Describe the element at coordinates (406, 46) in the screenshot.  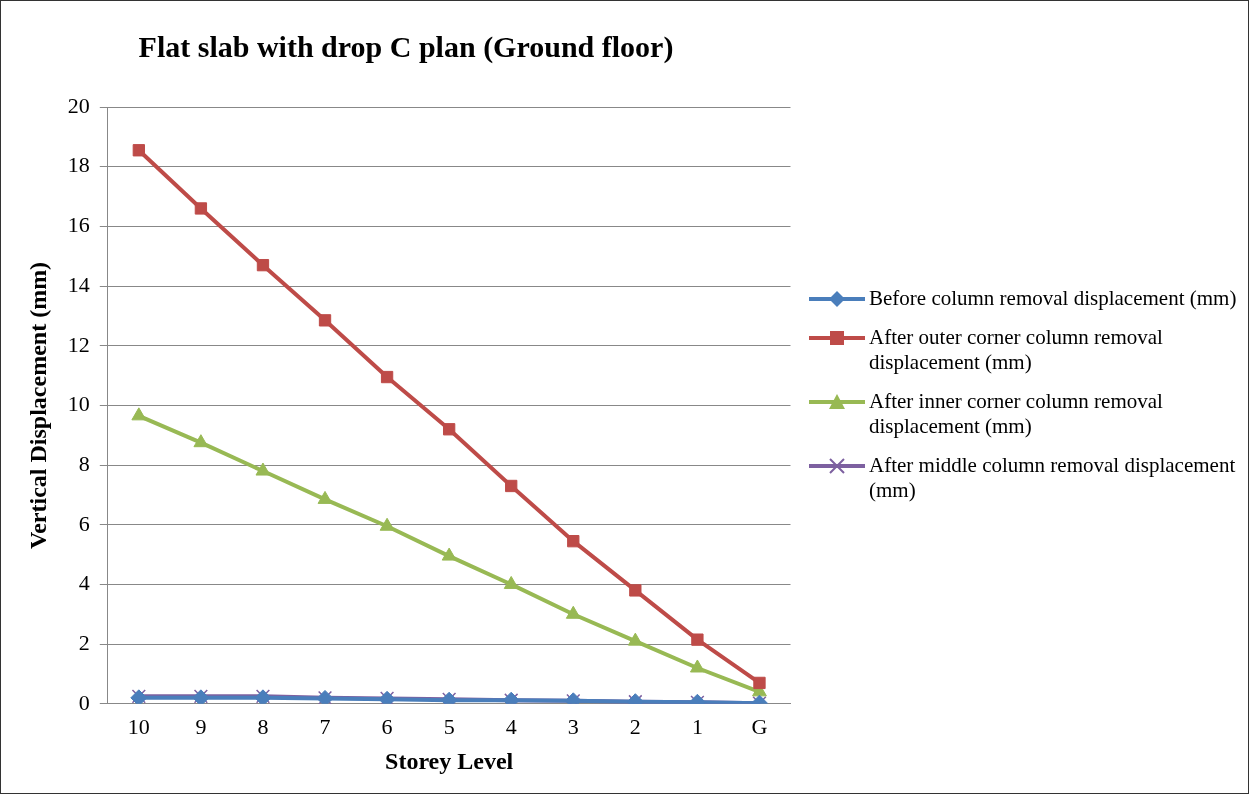
I see `chart-title: Flat slab with drop C plan (Ground floor)` at that location.